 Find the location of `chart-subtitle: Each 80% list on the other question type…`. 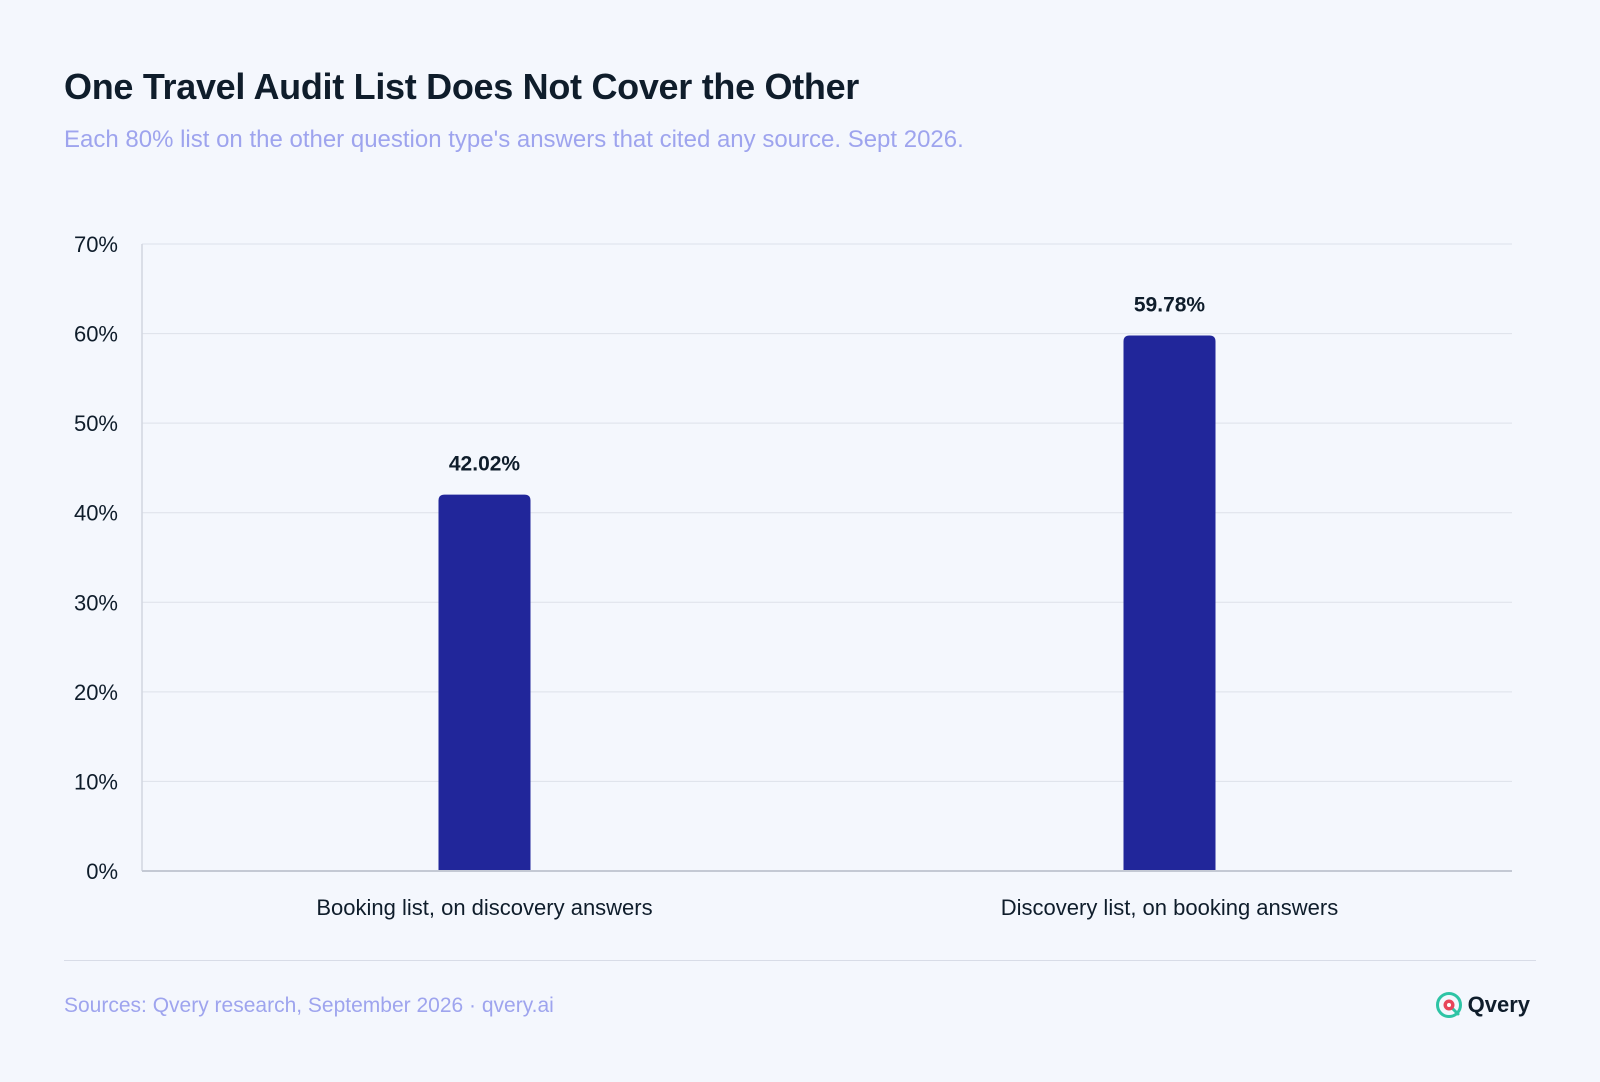

chart-subtitle: Each 80% list on the other question type… is located at coordinates (514, 139).